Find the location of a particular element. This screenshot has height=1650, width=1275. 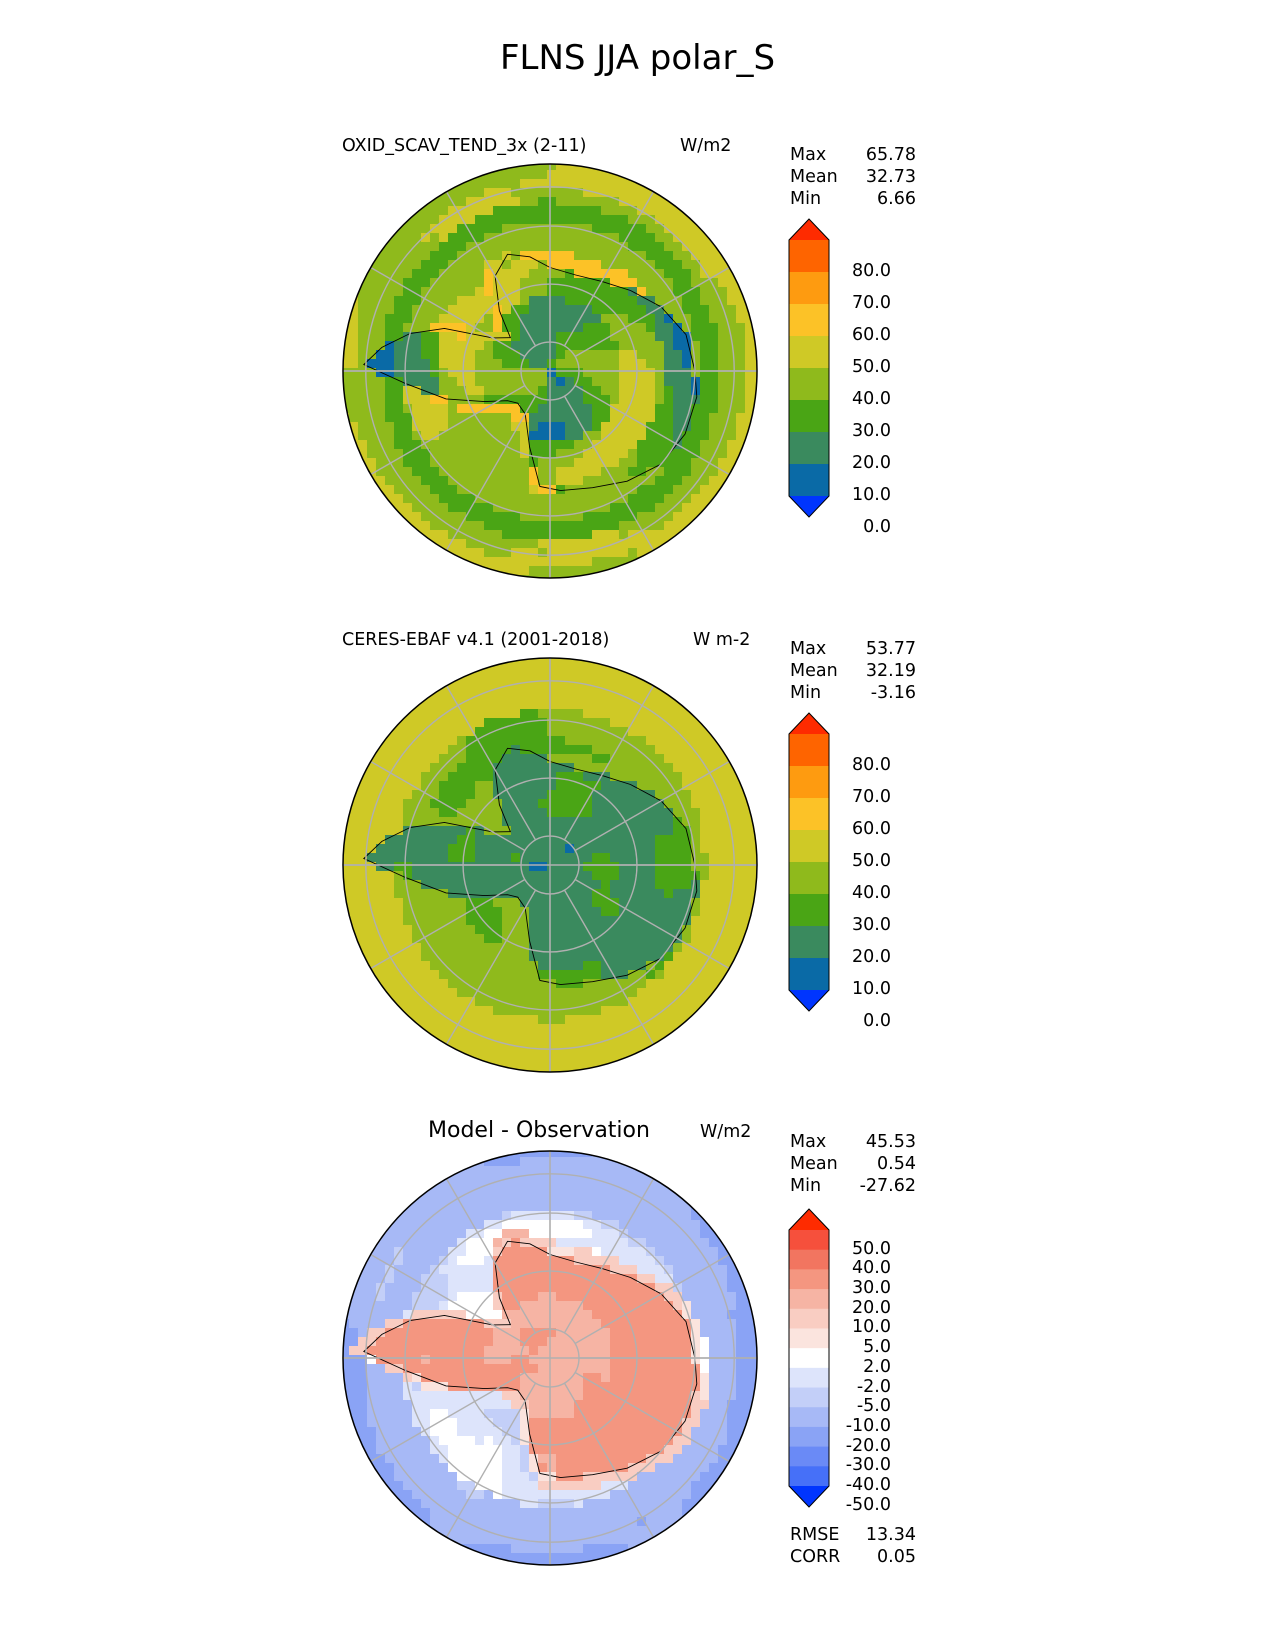

colorbar-outline is located at coordinates (809, 862).